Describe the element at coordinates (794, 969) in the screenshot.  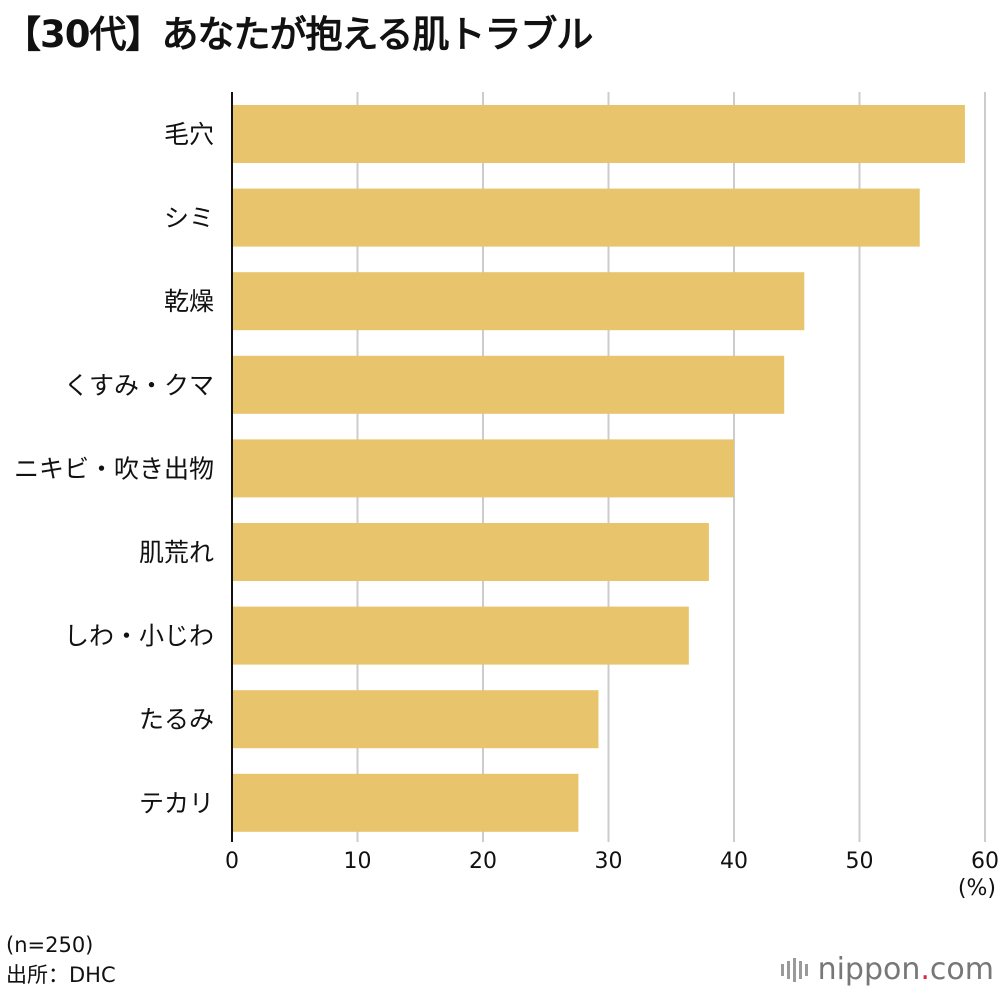
I see `brand-mark-icon` at that location.